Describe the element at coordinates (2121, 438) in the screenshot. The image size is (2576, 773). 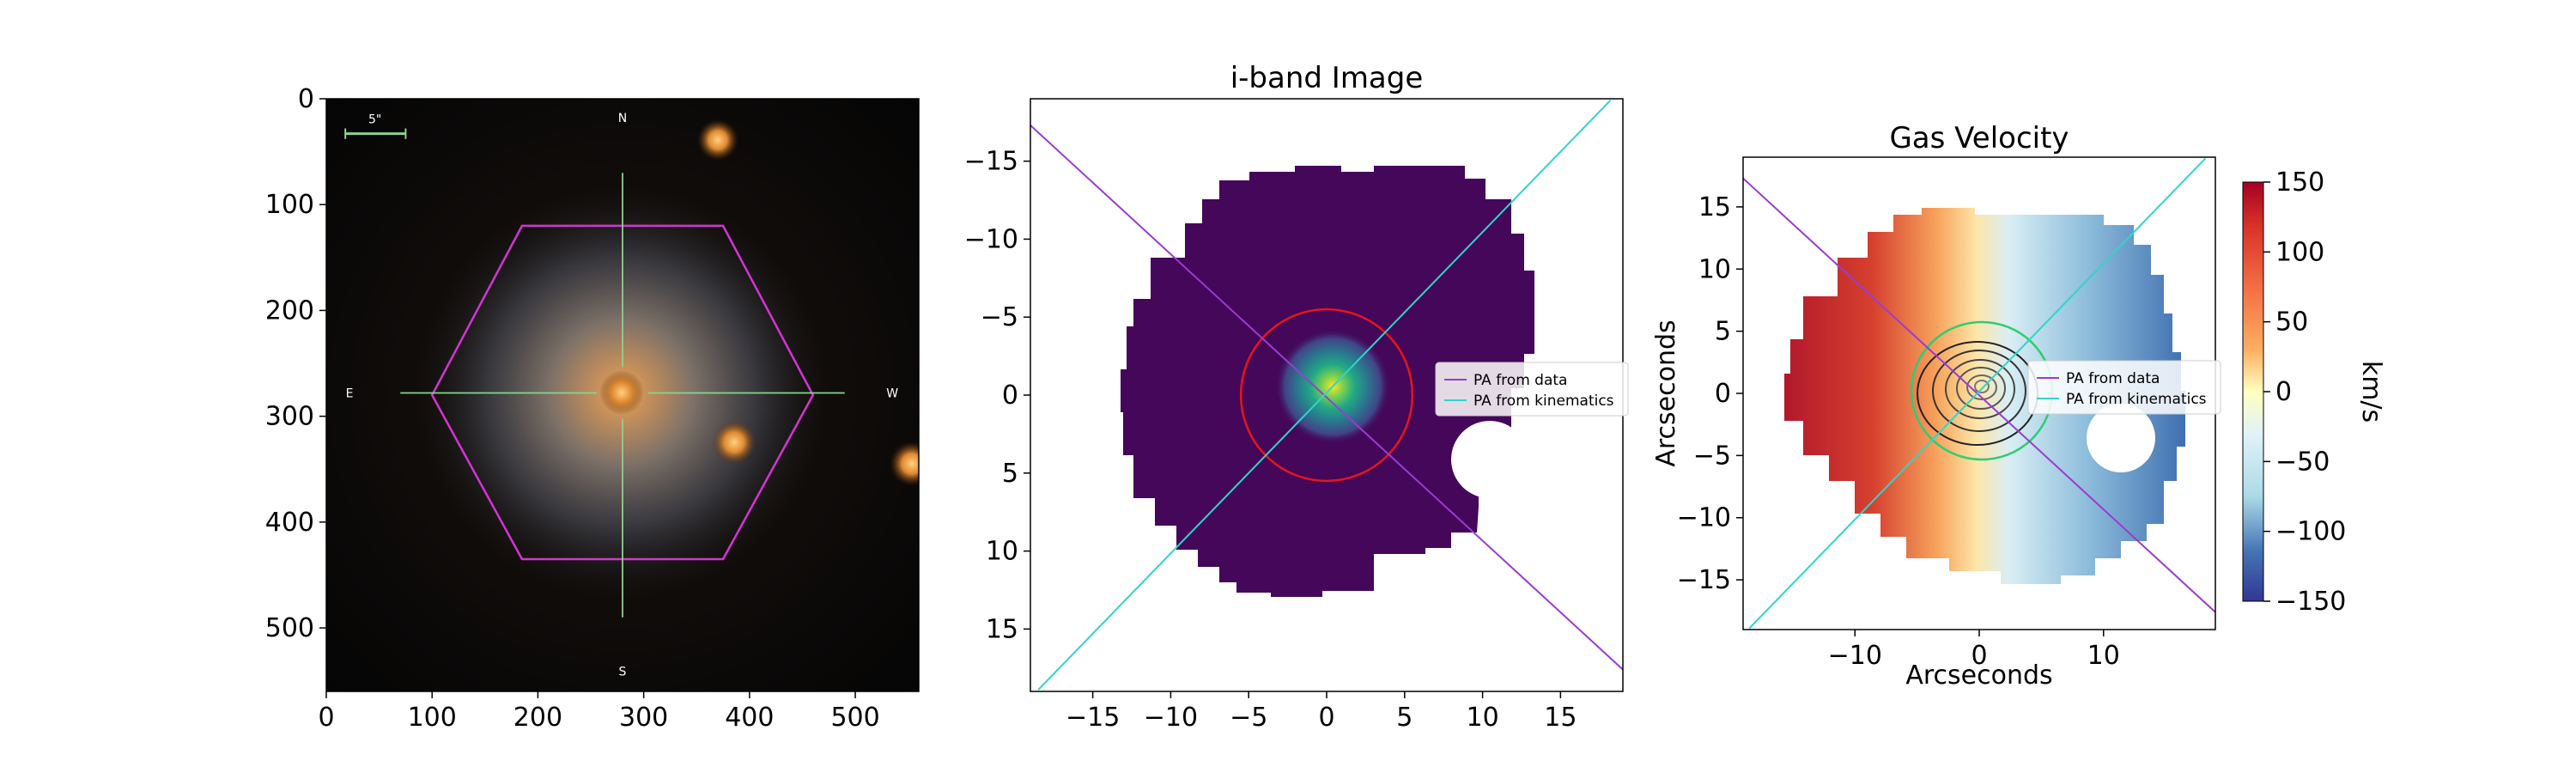
I see `velocity-hole` at that location.